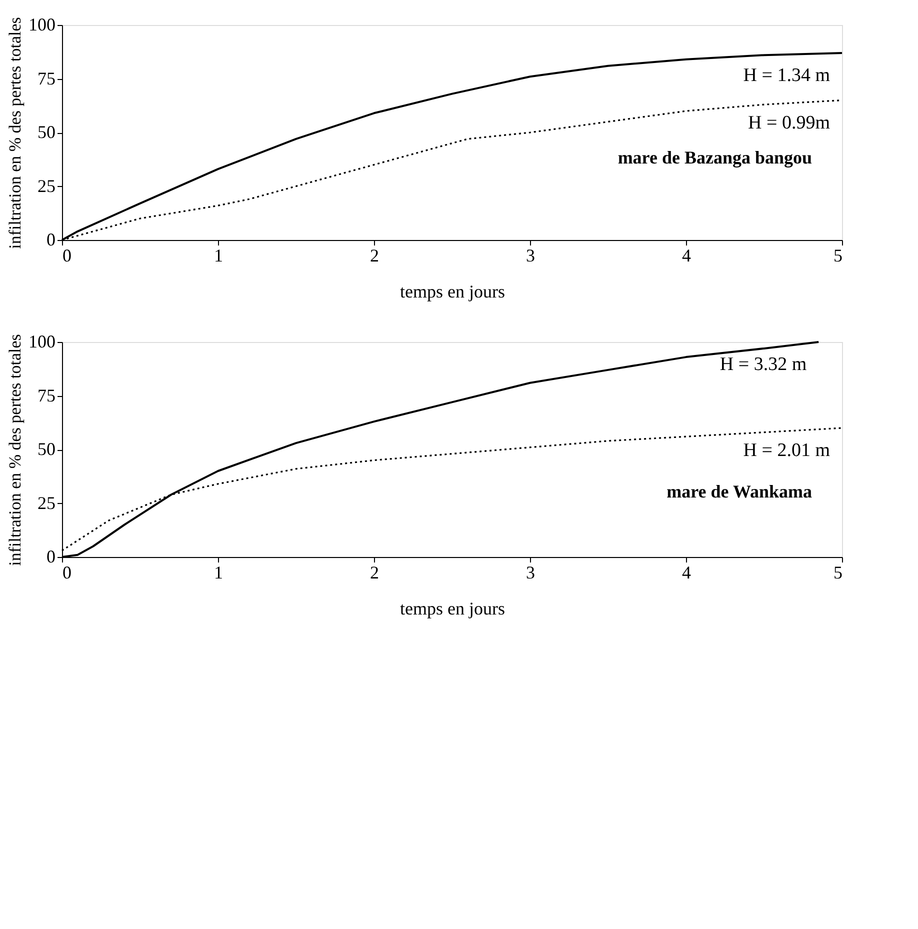  What do you see at coordinates (739, 492) in the screenshot?
I see `annotation: mare de Wankama` at bounding box center [739, 492].